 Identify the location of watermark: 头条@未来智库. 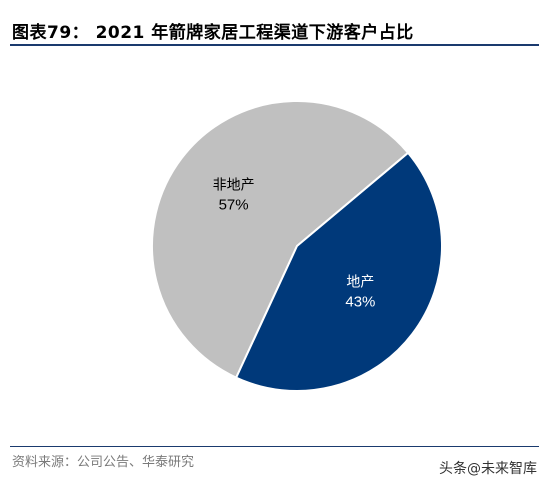
(488, 469).